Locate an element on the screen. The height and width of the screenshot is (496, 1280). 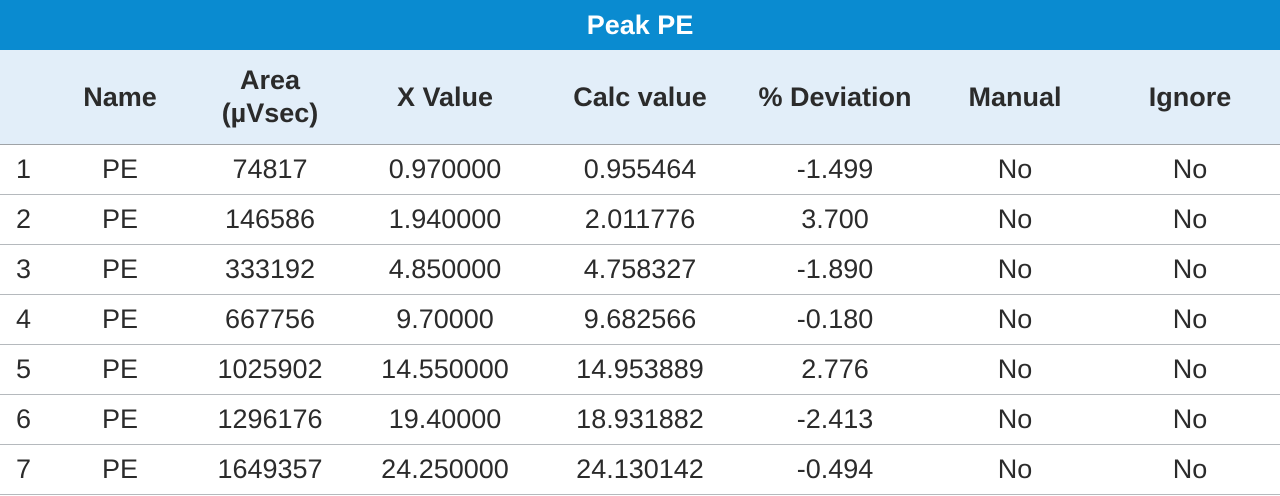
cell-x-value: 1.940000 is located at coordinates (445, 219).